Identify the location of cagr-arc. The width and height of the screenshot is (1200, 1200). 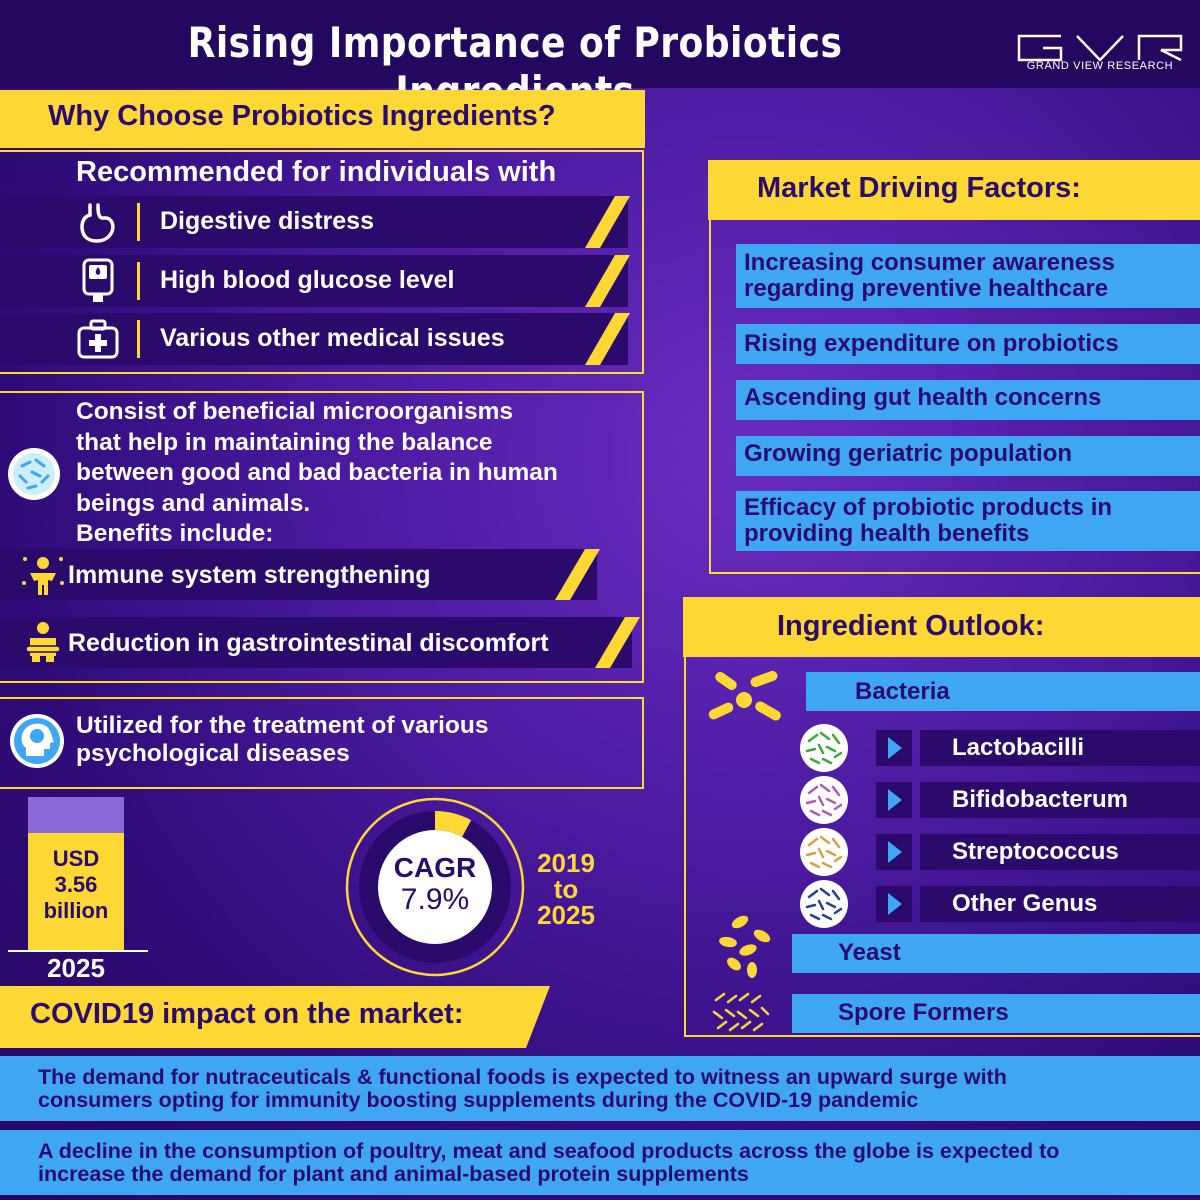
(453, 824).